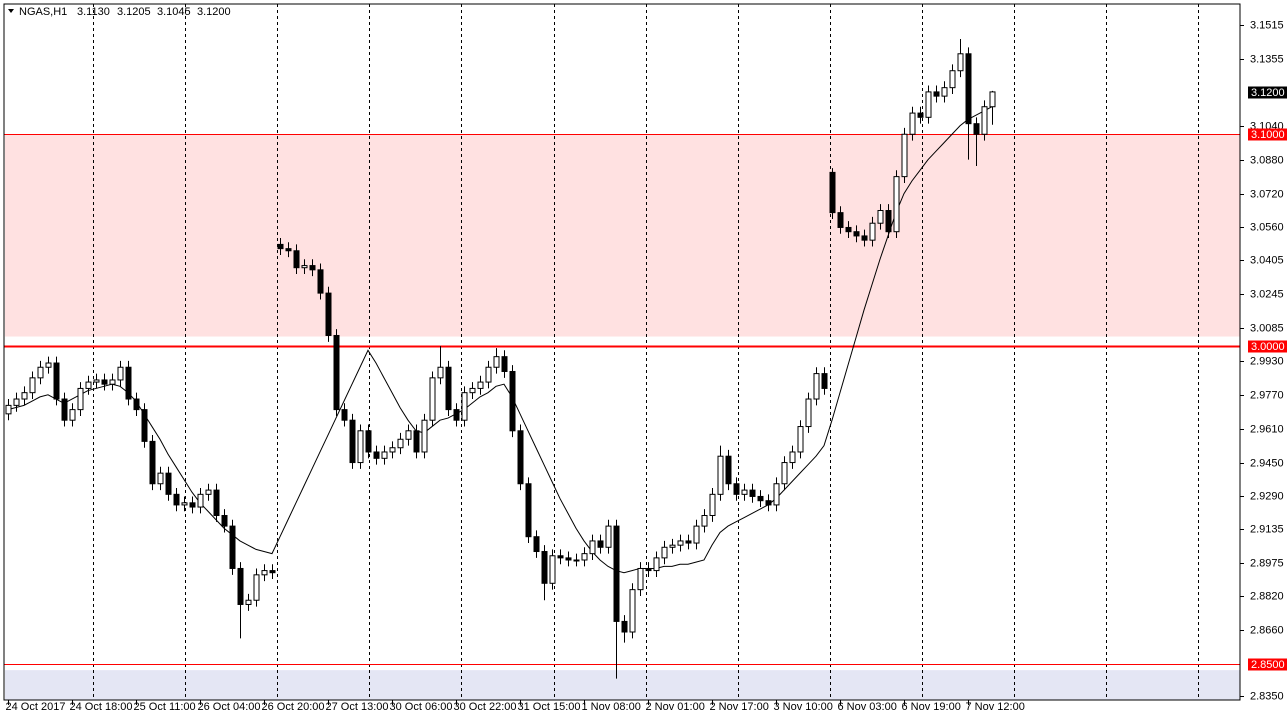 The width and height of the screenshot is (1287, 720). I want to click on symbol: NGAS,H1, so click(43, 12).